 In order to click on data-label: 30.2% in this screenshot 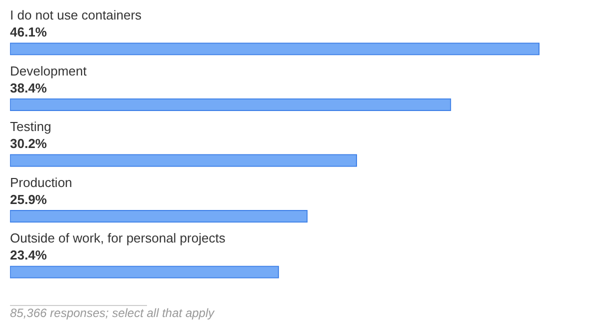, I will do `click(29, 144)`.